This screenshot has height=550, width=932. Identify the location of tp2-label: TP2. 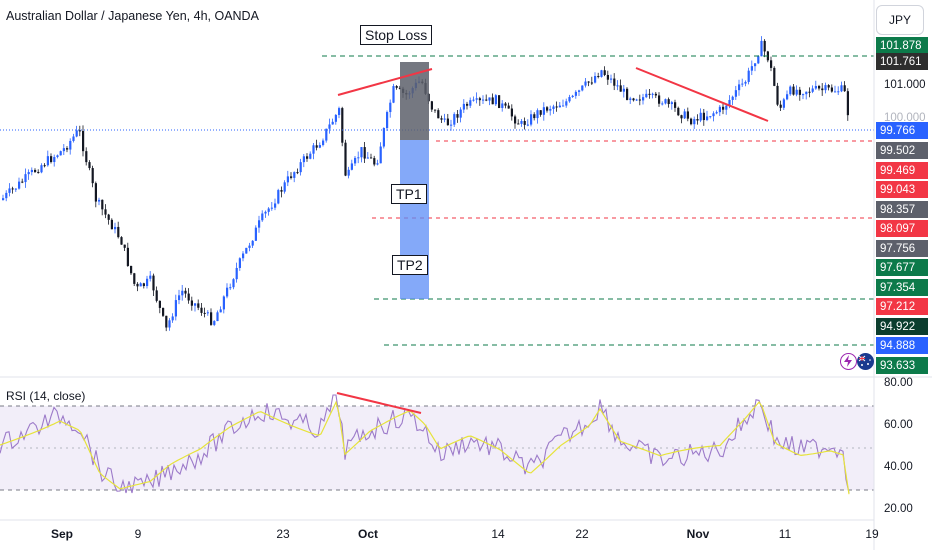
(410, 265).